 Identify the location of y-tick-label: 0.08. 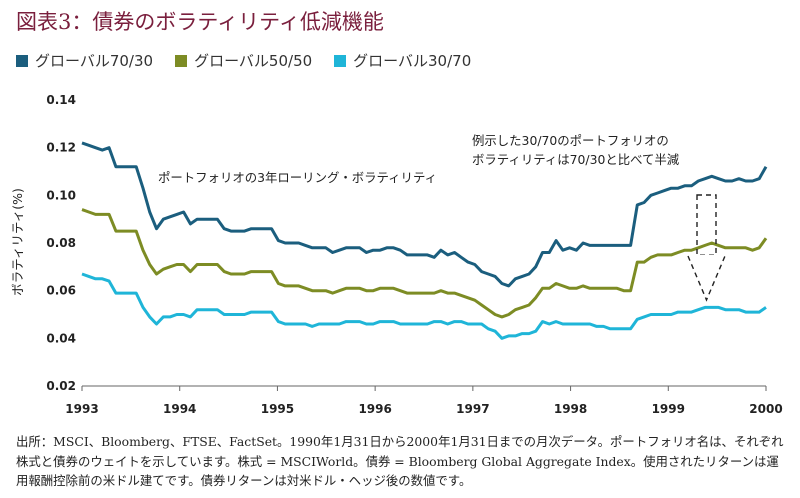
(61, 243).